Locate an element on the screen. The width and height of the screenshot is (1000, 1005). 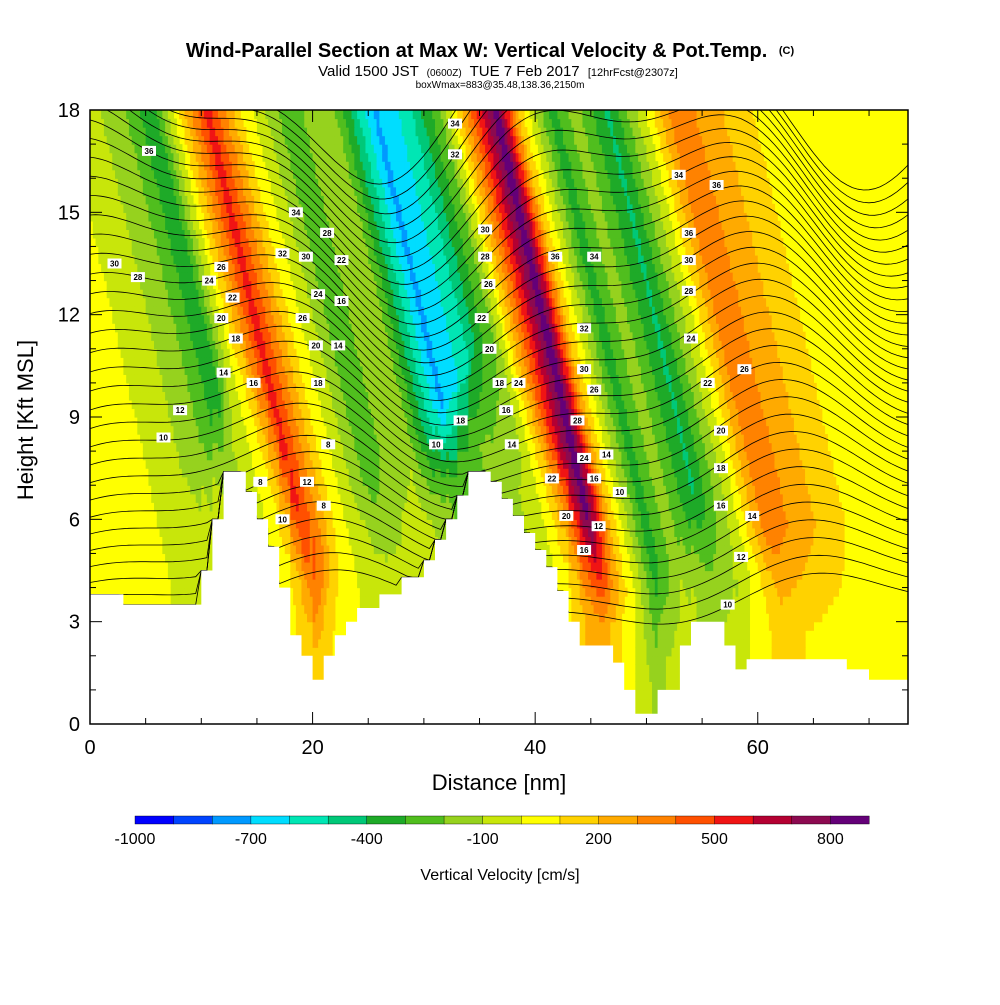
velocity-cell-1937 is located at coordinates (798, 643).